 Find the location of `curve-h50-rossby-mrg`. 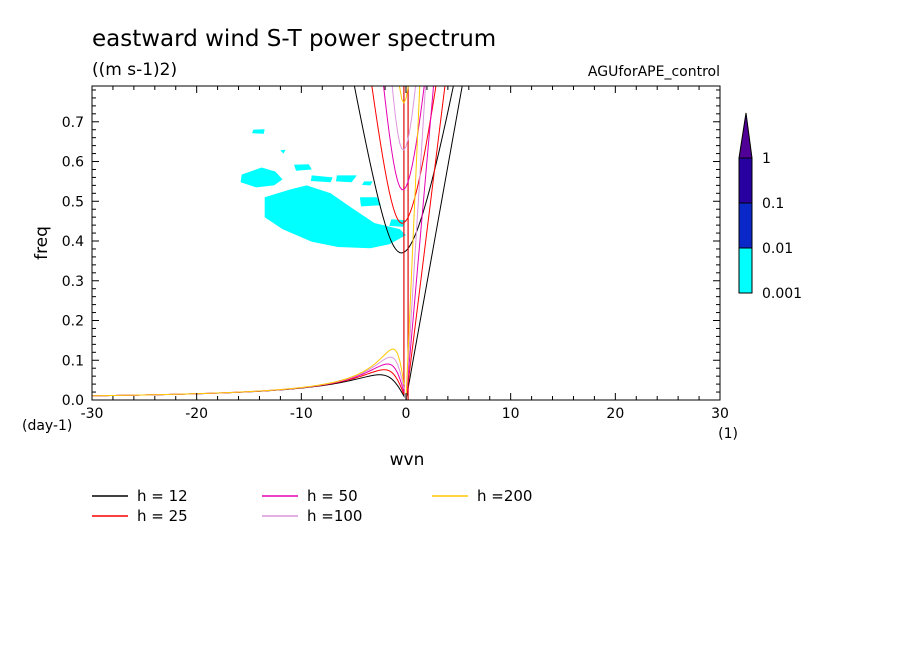

curve-h50-rossby-mrg is located at coordinates (248, 380).